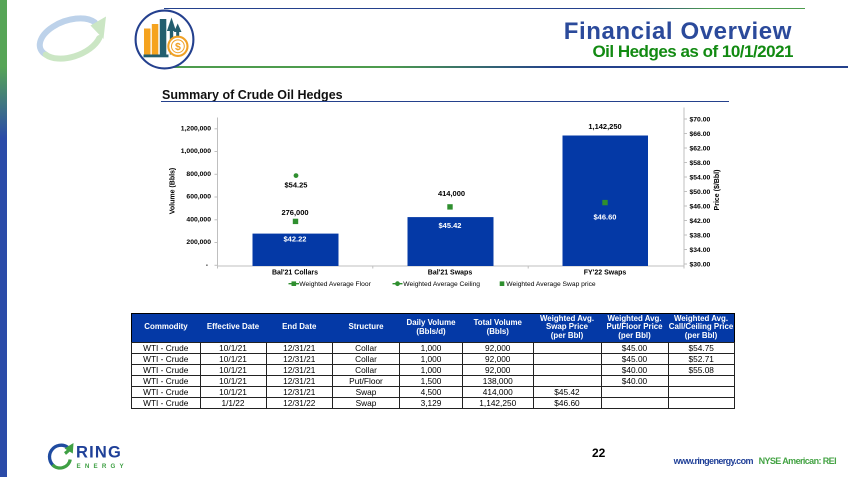 The image size is (848, 477). I want to click on svg-text: $30.00, so click(700, 264).